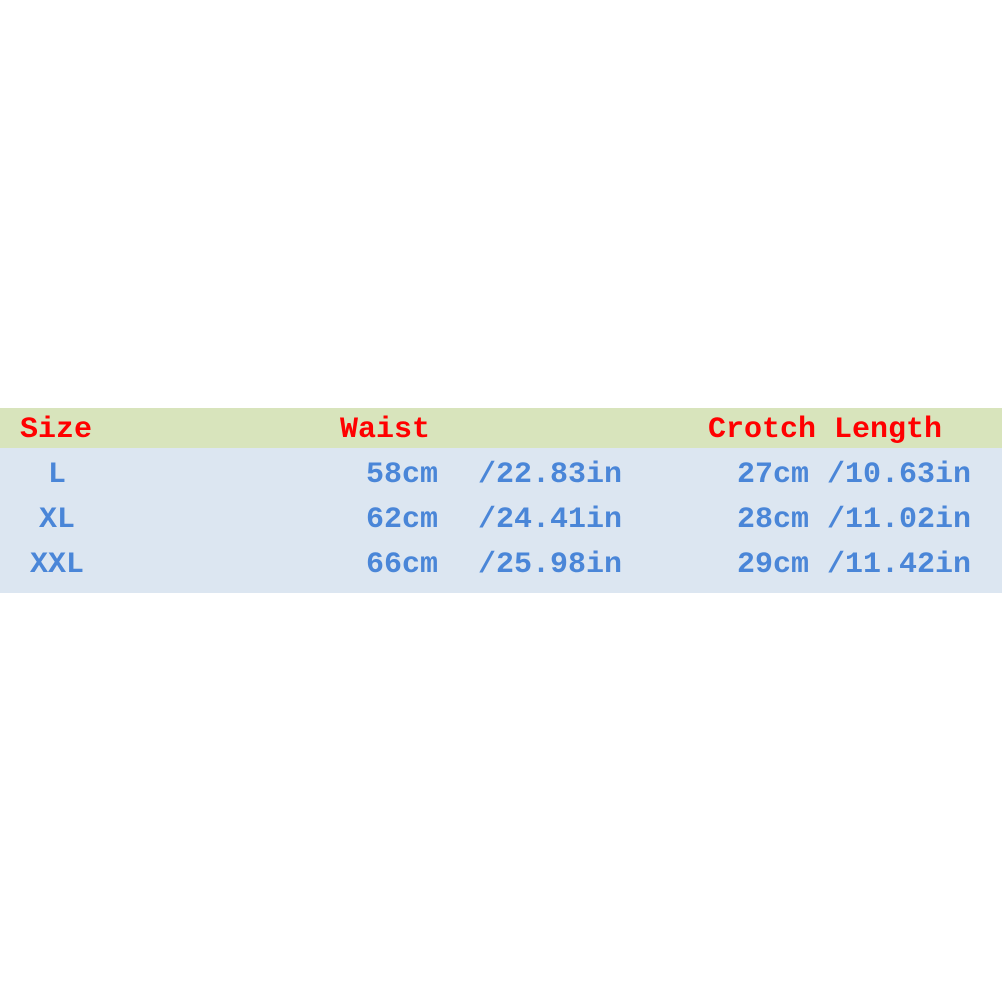  What do you see at coordinates (825, 430) in the screenshot?
I see `header-crotch-length: Crotch Length` at bounding box center [825, 430].